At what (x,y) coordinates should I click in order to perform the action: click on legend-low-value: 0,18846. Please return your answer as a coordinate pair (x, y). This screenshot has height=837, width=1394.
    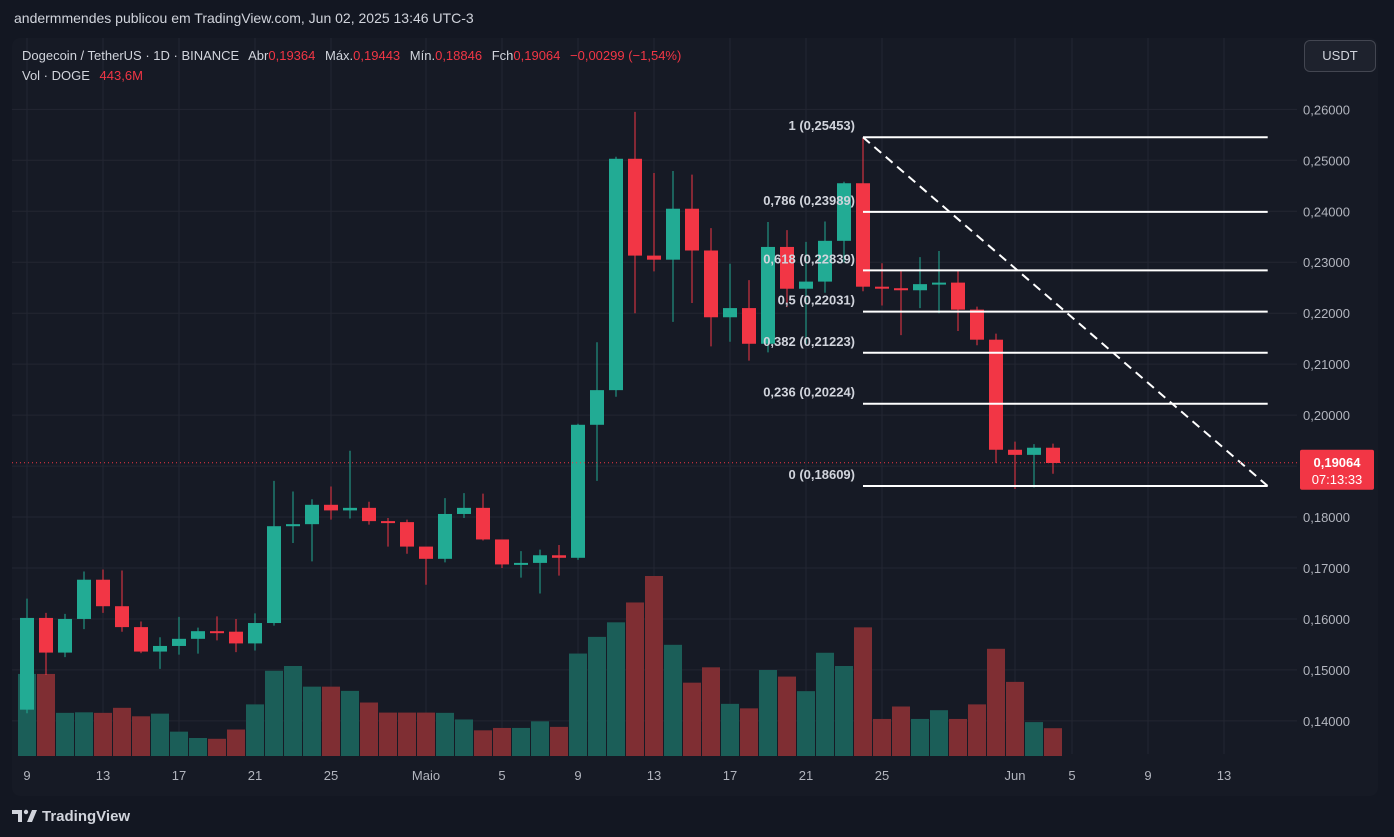
    Looking at the image, I should click on (459, 55).